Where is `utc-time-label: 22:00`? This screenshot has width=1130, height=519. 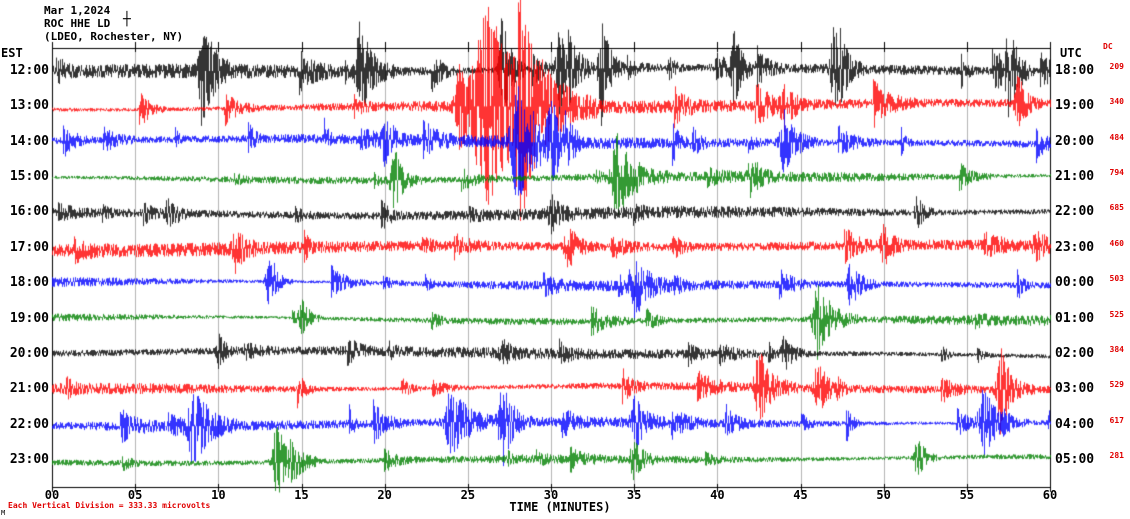 utc-time-label: 22:00 is located at coordinates (1075, 212).